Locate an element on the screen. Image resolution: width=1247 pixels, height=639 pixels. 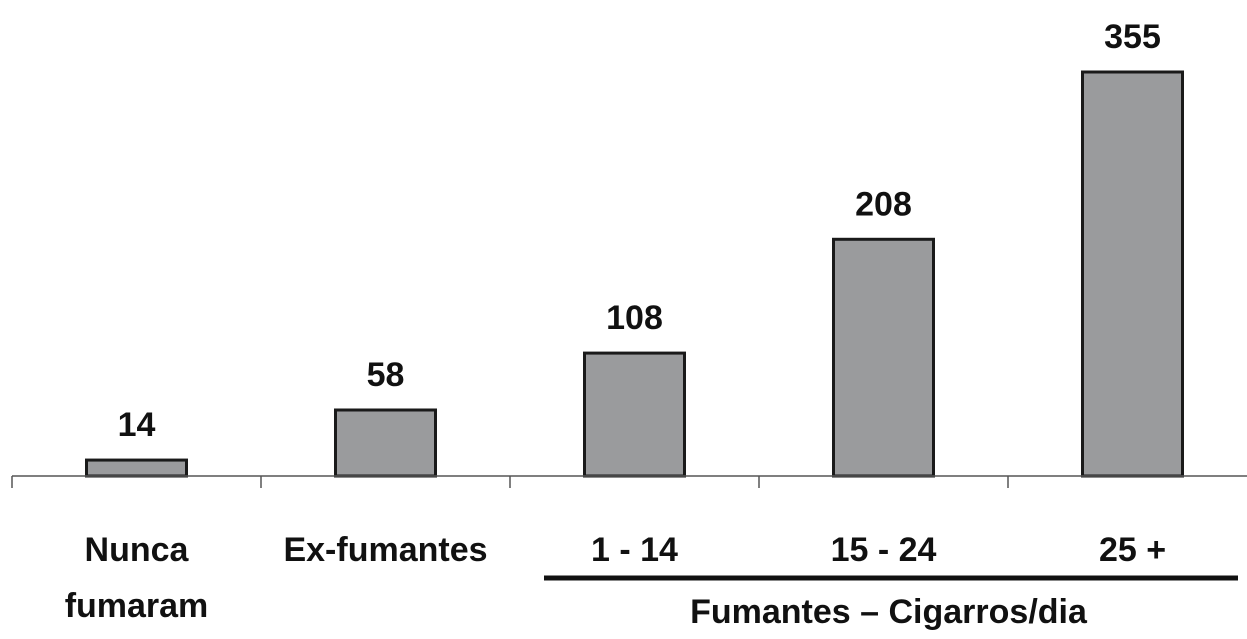
category-label-line: fumaram is located at coordinates (137, 606).